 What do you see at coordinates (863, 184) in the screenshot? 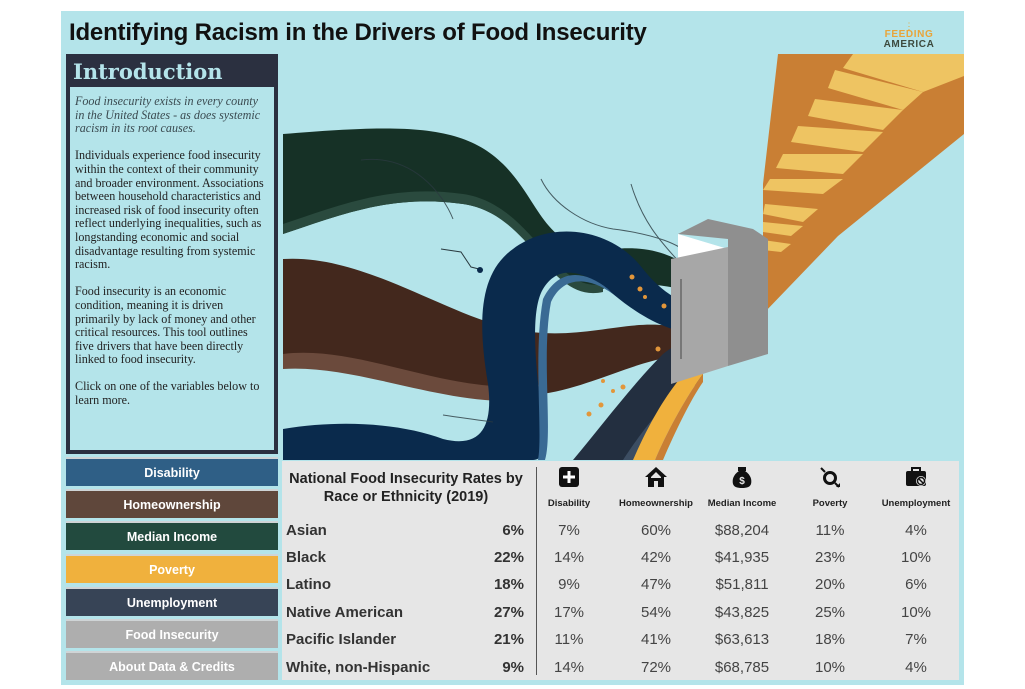
I see `staircase-illustration` at bounding box center [863, 184].